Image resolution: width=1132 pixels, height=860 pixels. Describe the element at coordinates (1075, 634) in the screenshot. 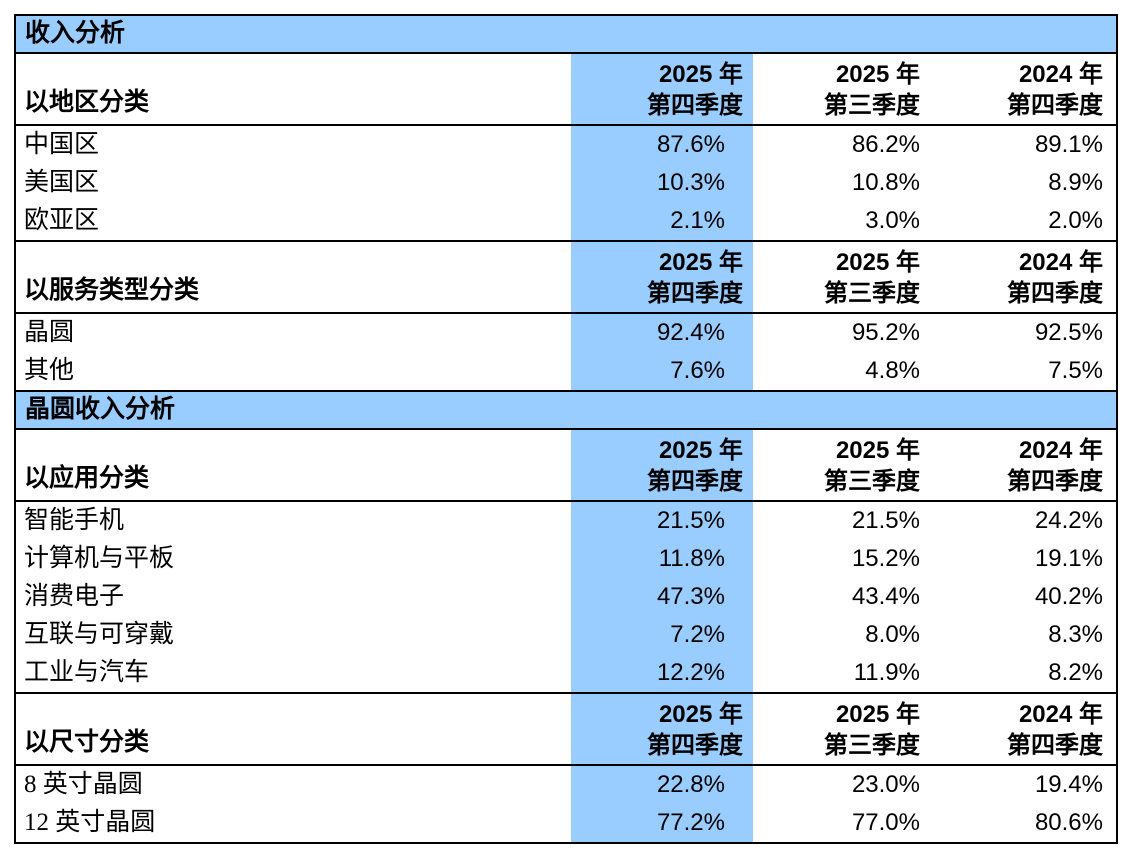

I see `value-q4-2024: 8.3%` at that location.